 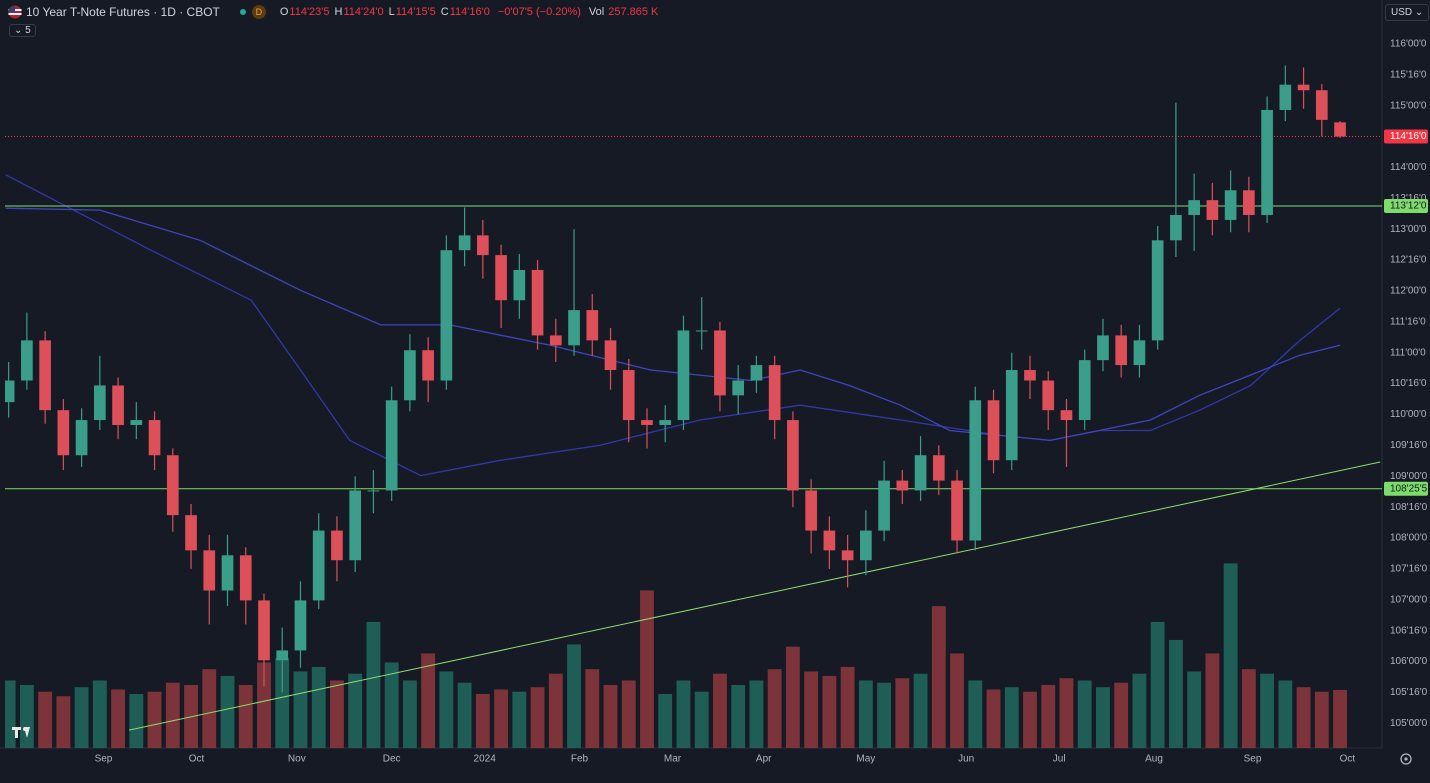 I want to click on legend-key: O, so click(x=284, y=12).